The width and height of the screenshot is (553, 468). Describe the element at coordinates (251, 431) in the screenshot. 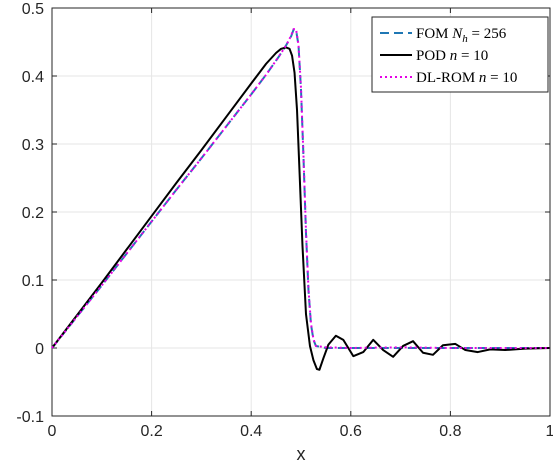

I see `x-tick-label: 0.4` at that location.